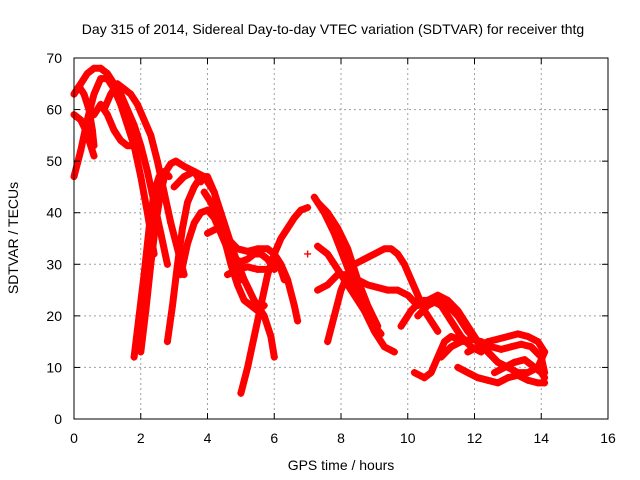 This screenshot has width=640, height=480. What do you see at coordinates (274, 438) in the screenshot?
I see `x-tick-label: 6` at bounding box center [274, 438].